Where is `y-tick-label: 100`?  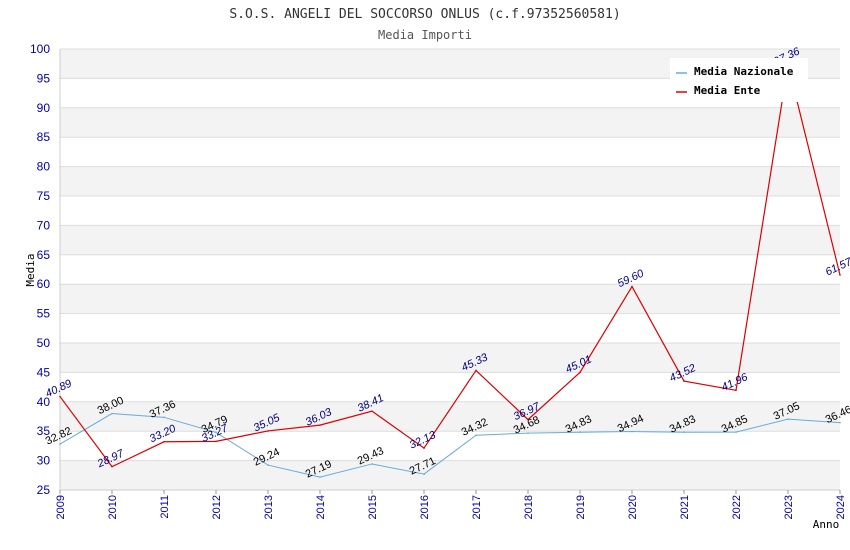 y-tick-label: 100 is located at coordinates (40, 49).